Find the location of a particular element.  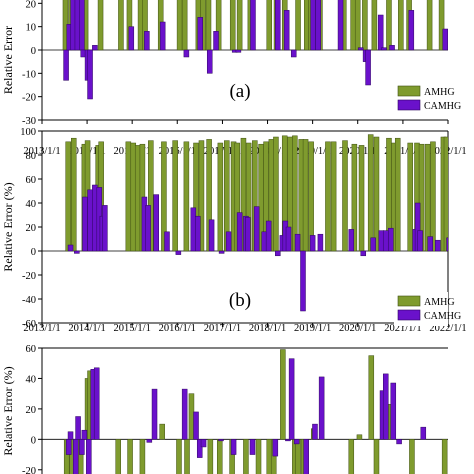

y-axis-title: Relative Error (%) is located at coordinates (8, 410).